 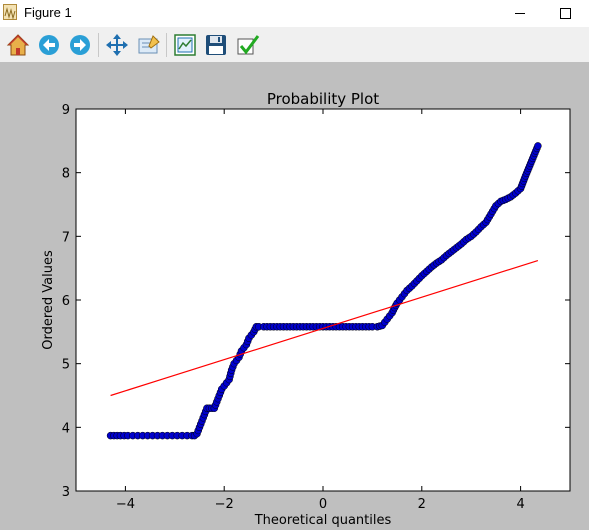 What do you see at coordinates (66, 237) in the screenshot?
I see `y-tick-label: 7` at bounding box center [66, 237].